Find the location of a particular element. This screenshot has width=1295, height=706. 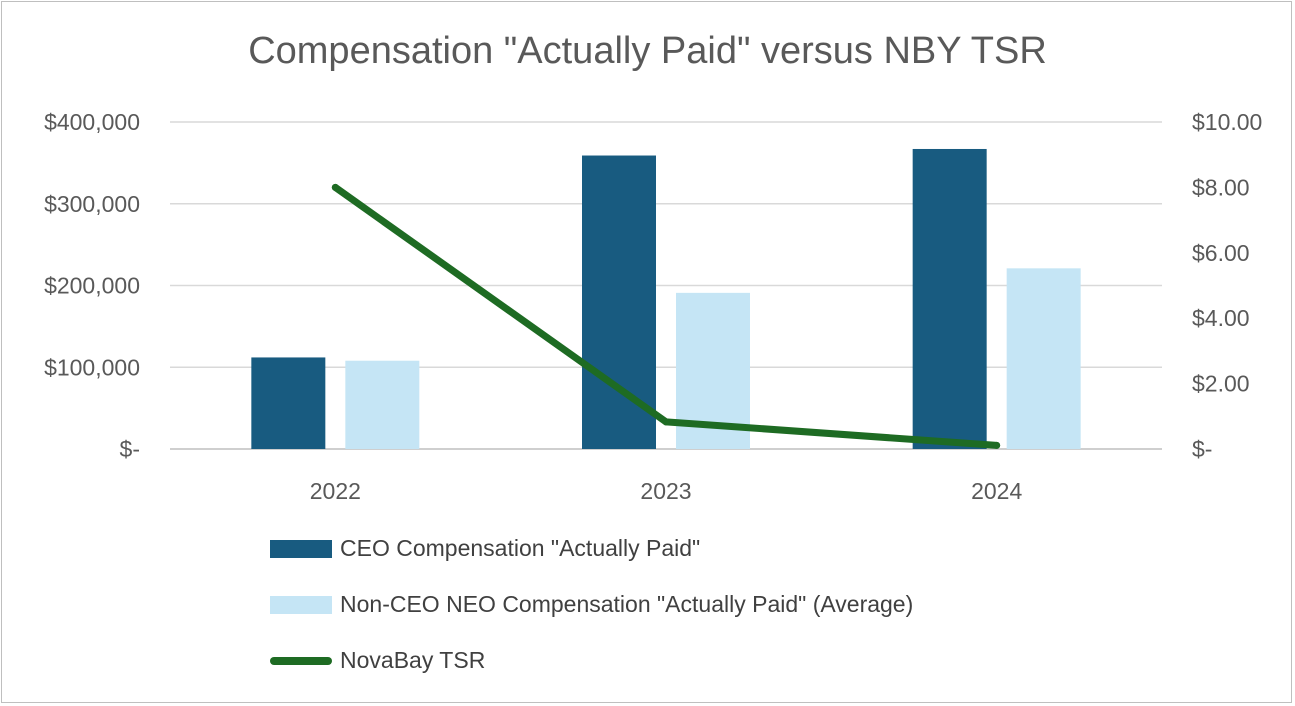

left-tick-label: $200,000 is located at coordinates (92, 286).